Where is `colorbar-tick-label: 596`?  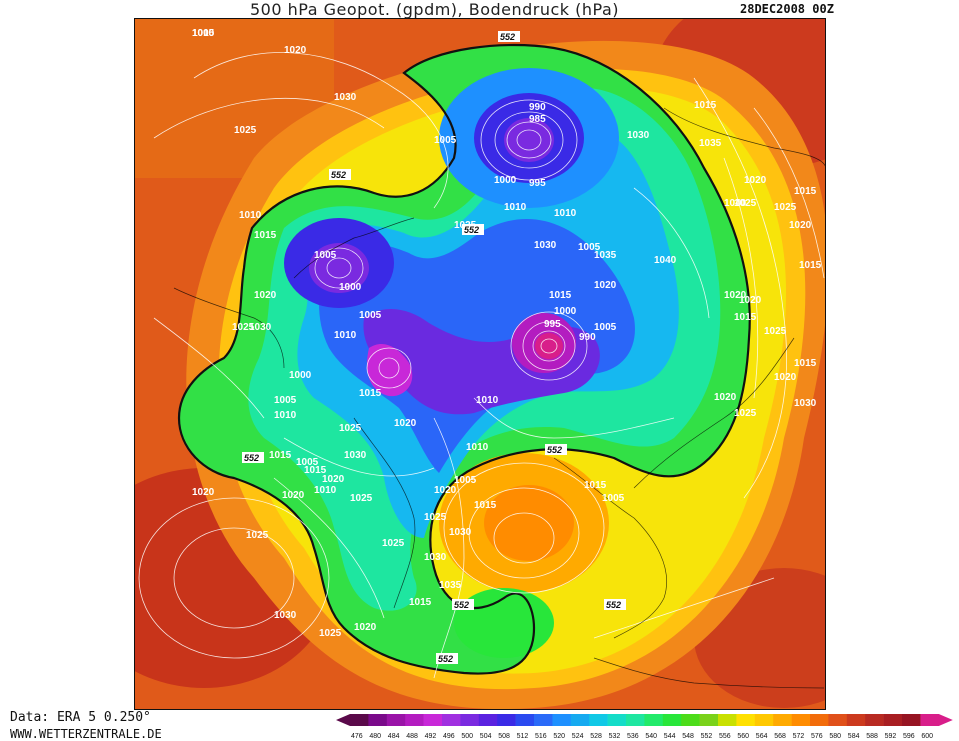
colorbar-tick-label: 596 is located at coordinates (909, 736).